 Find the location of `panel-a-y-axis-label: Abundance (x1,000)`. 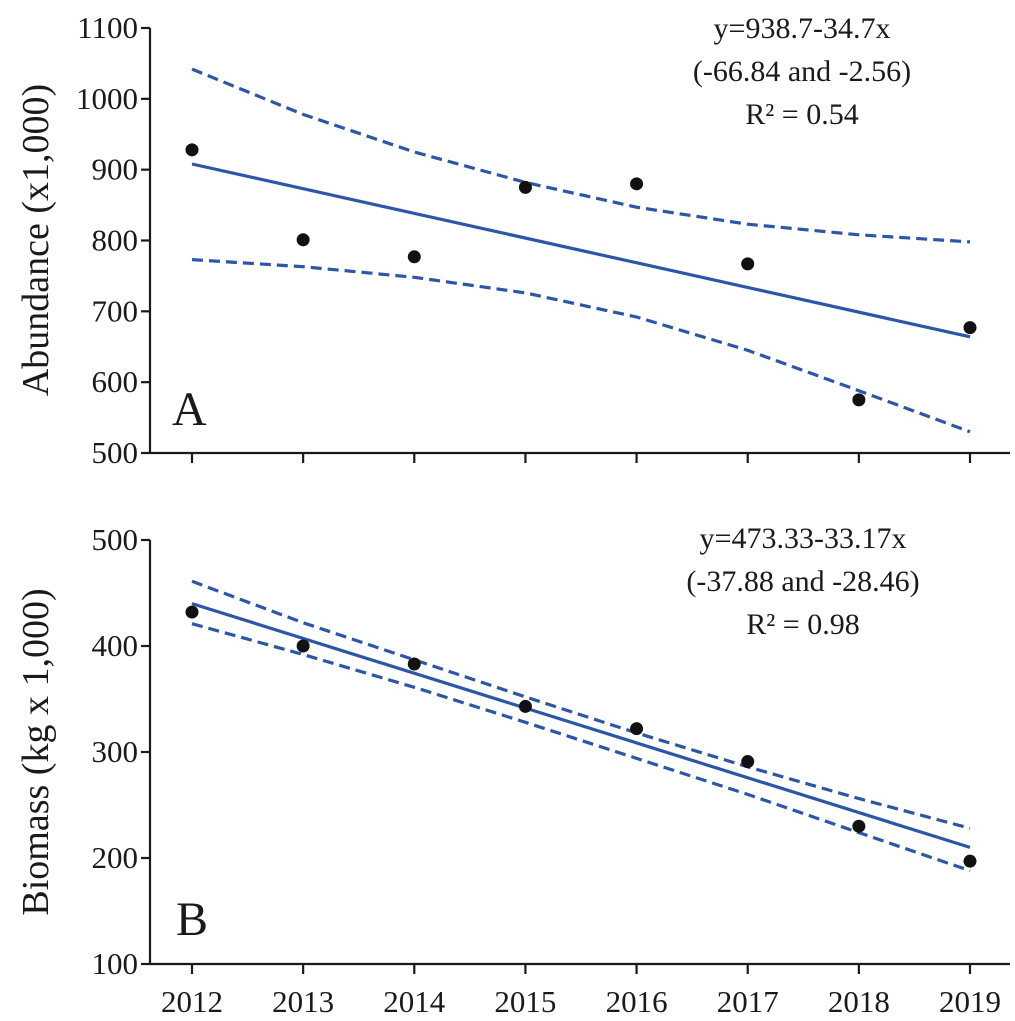

panel-a-y-axis-label: Abundance (x1,000) is located at coordinates (36, 240).